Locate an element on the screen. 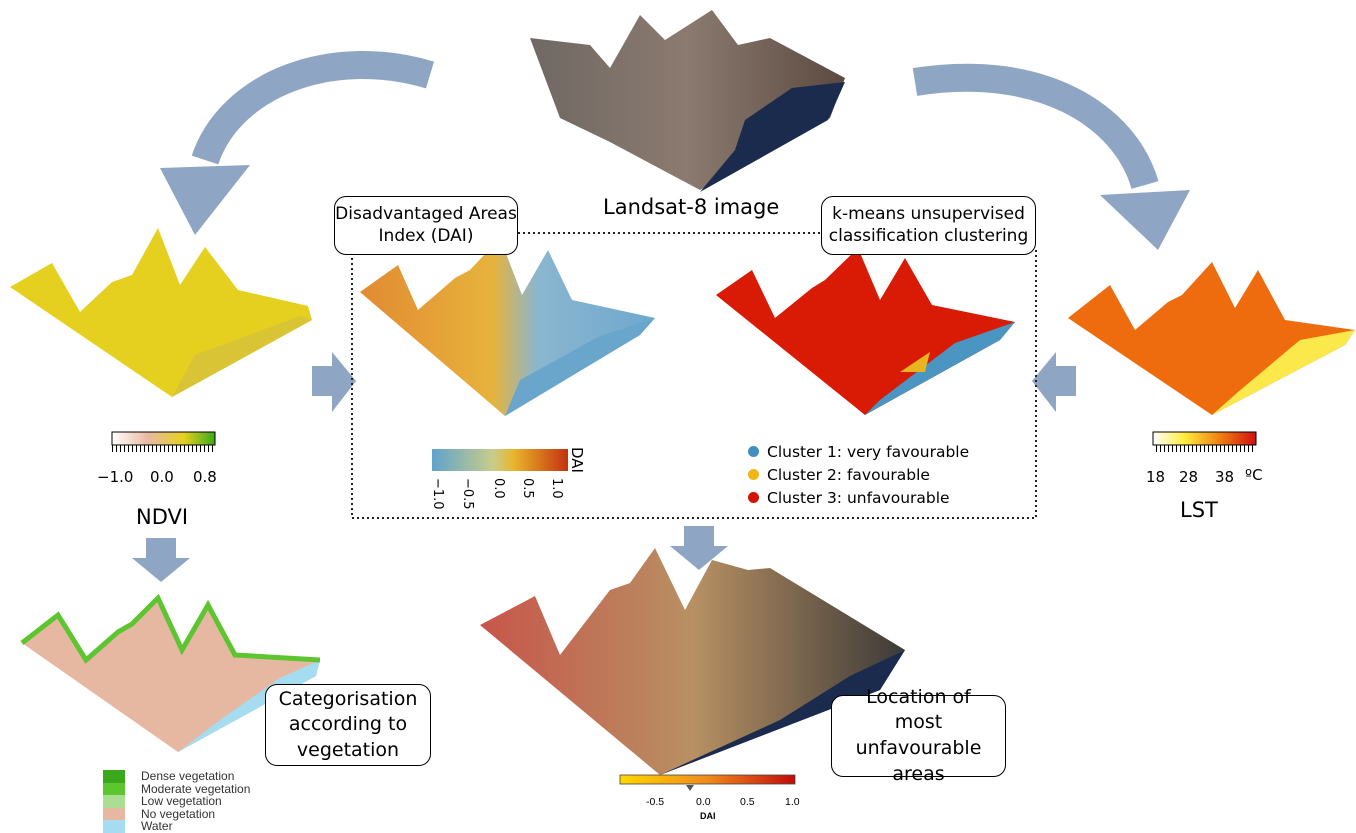 Image resolution: width=1356 pixels, height=833 pixels. cluster-3-label: Cluster 3: unfavourable is located at coordinates (858, 497).